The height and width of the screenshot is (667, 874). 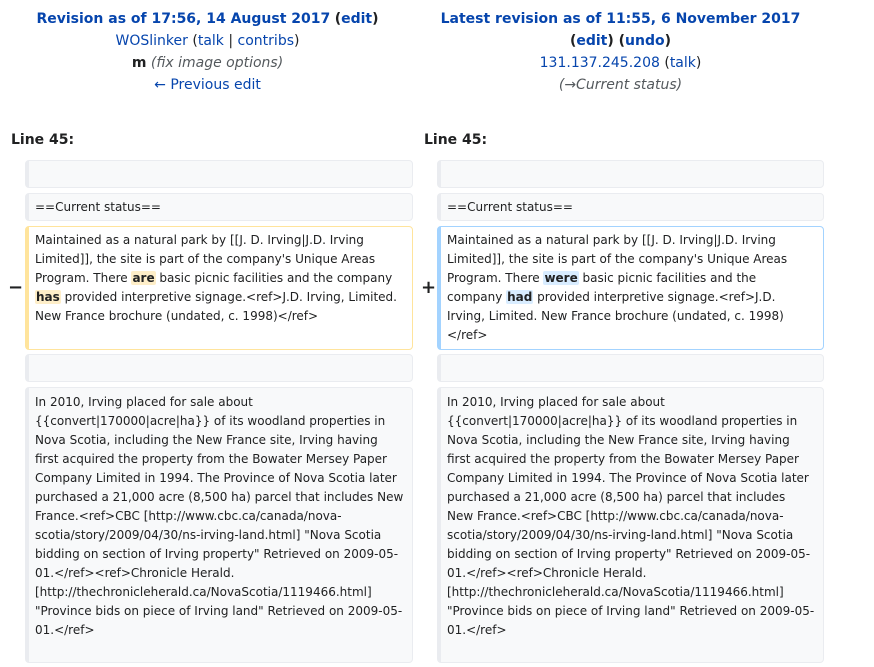 What do you see at coordinates (143, 278) in the screenshot?
I see `deleted-word: are` at bounding box center [143, 278].